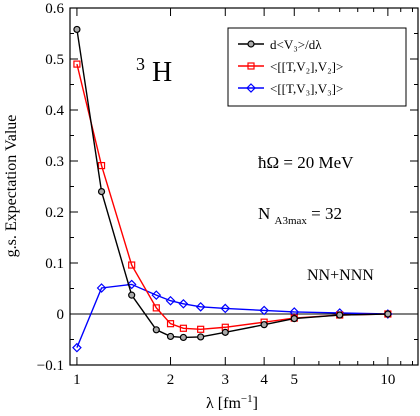  Describe the element at coordinates (54, 213) in the screenshot. I see `y-tick-label: 0.2` at that location.